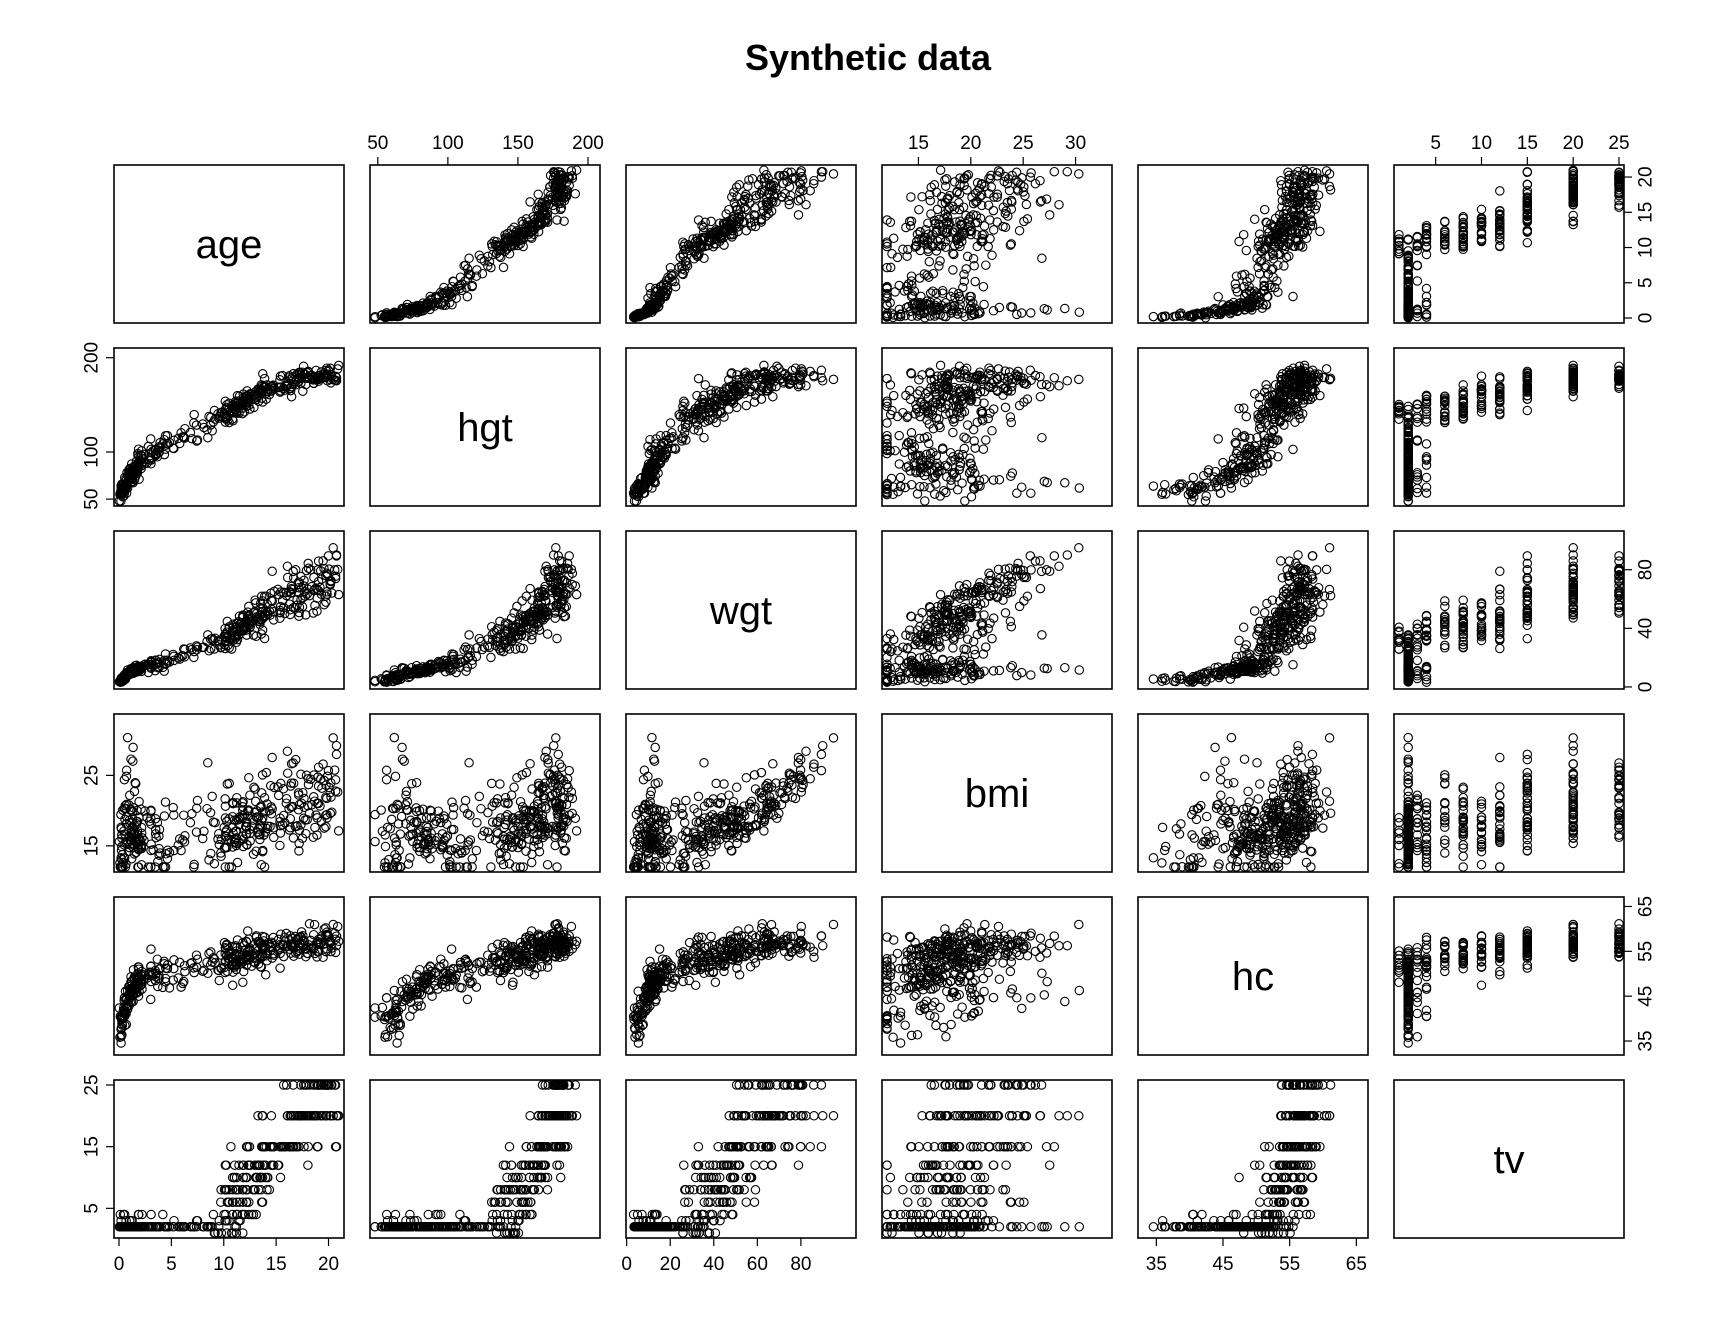 The height and width of the screenshot is (1344, 1728). I want to click on variable-label-hgt: hgt, so click(485, 428).